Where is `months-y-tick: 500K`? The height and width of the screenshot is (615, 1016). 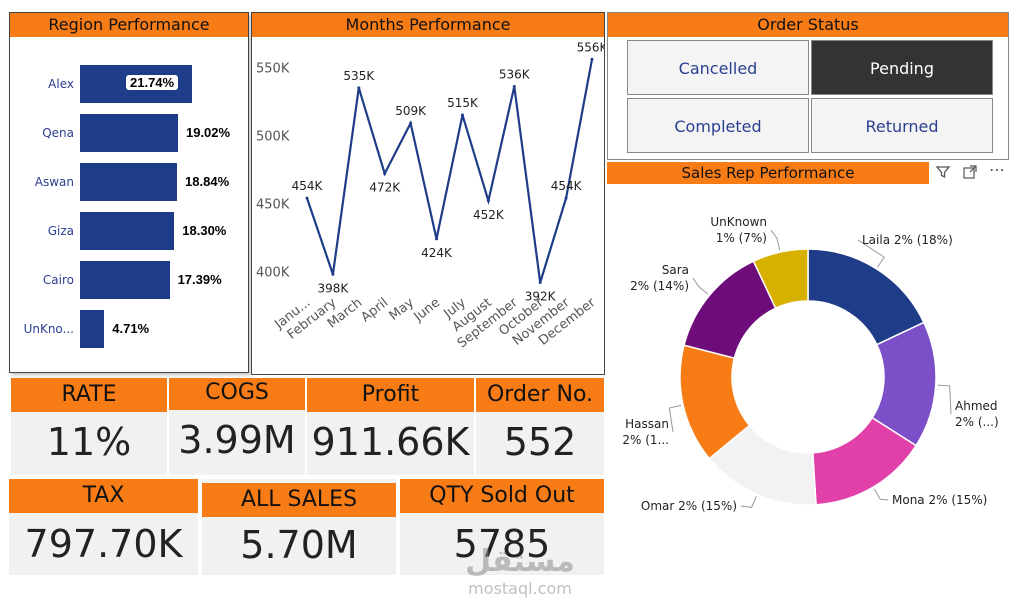 months-y-tick: 500K is located at coordinates (273, 136).